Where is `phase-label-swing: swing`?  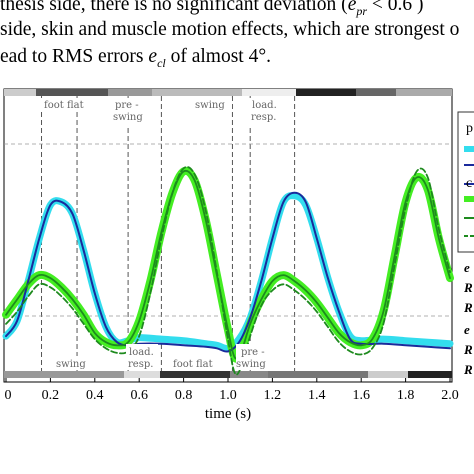
phase-label-swing: swing is located at coordinates (210, 105).